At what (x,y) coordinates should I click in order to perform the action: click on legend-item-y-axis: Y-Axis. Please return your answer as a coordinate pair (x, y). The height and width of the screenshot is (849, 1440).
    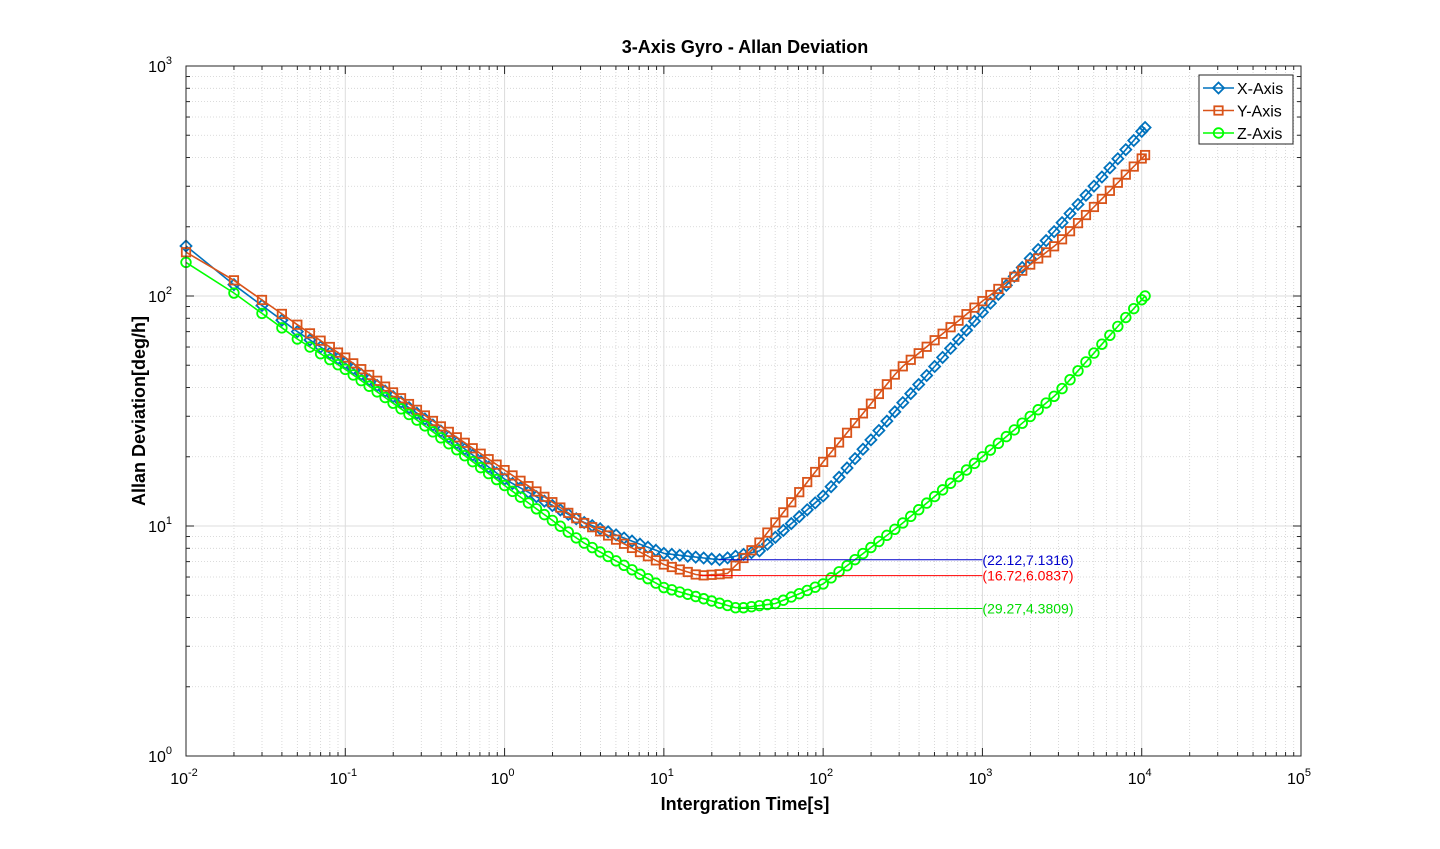
    Looking at the image, I should click on (1242, 112).